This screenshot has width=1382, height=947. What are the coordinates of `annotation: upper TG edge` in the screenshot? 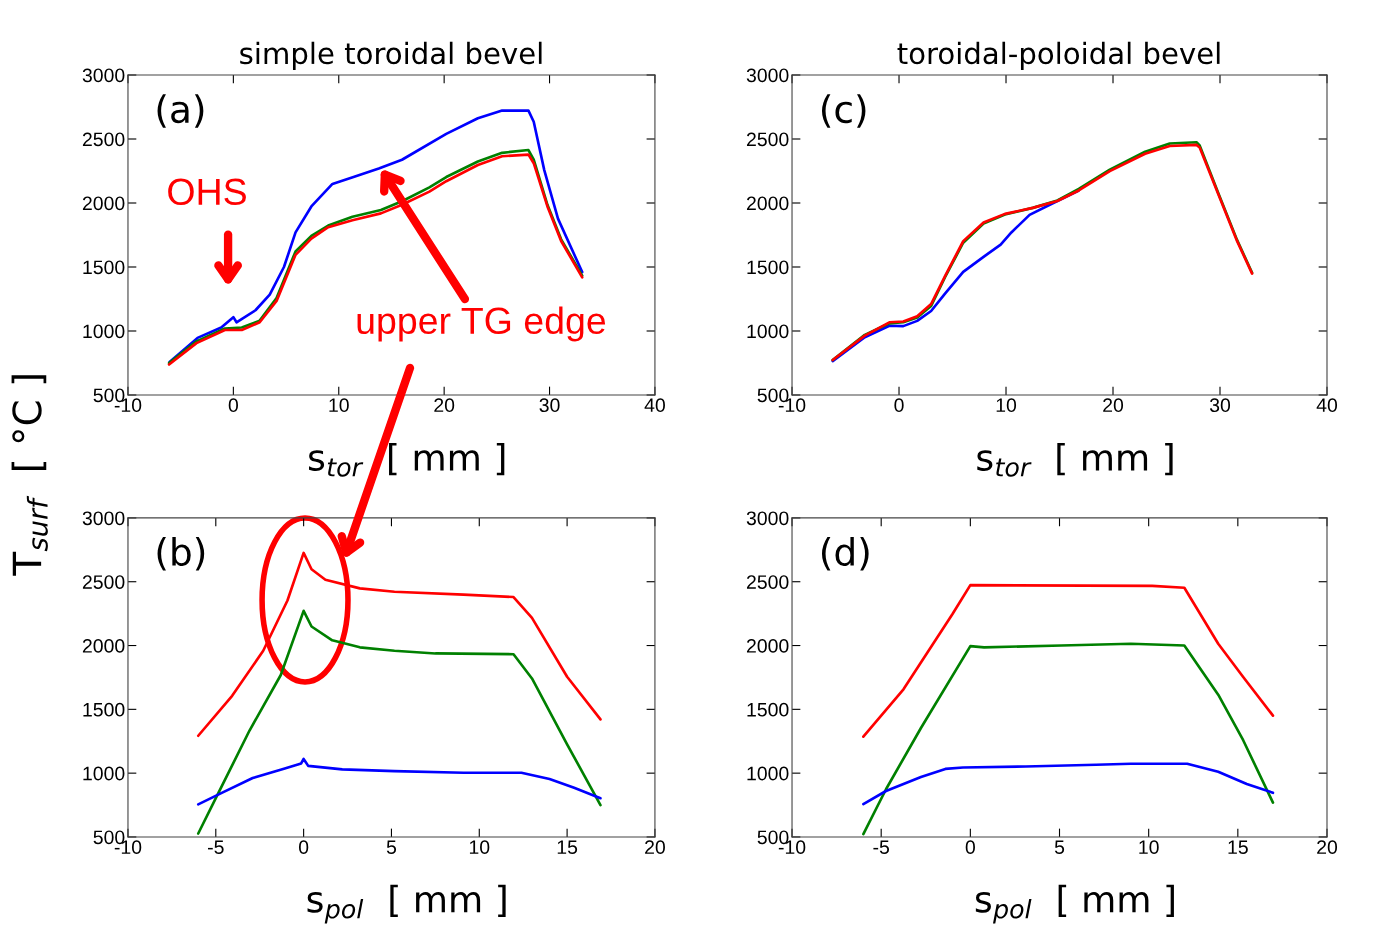 It's located at (481, 324).